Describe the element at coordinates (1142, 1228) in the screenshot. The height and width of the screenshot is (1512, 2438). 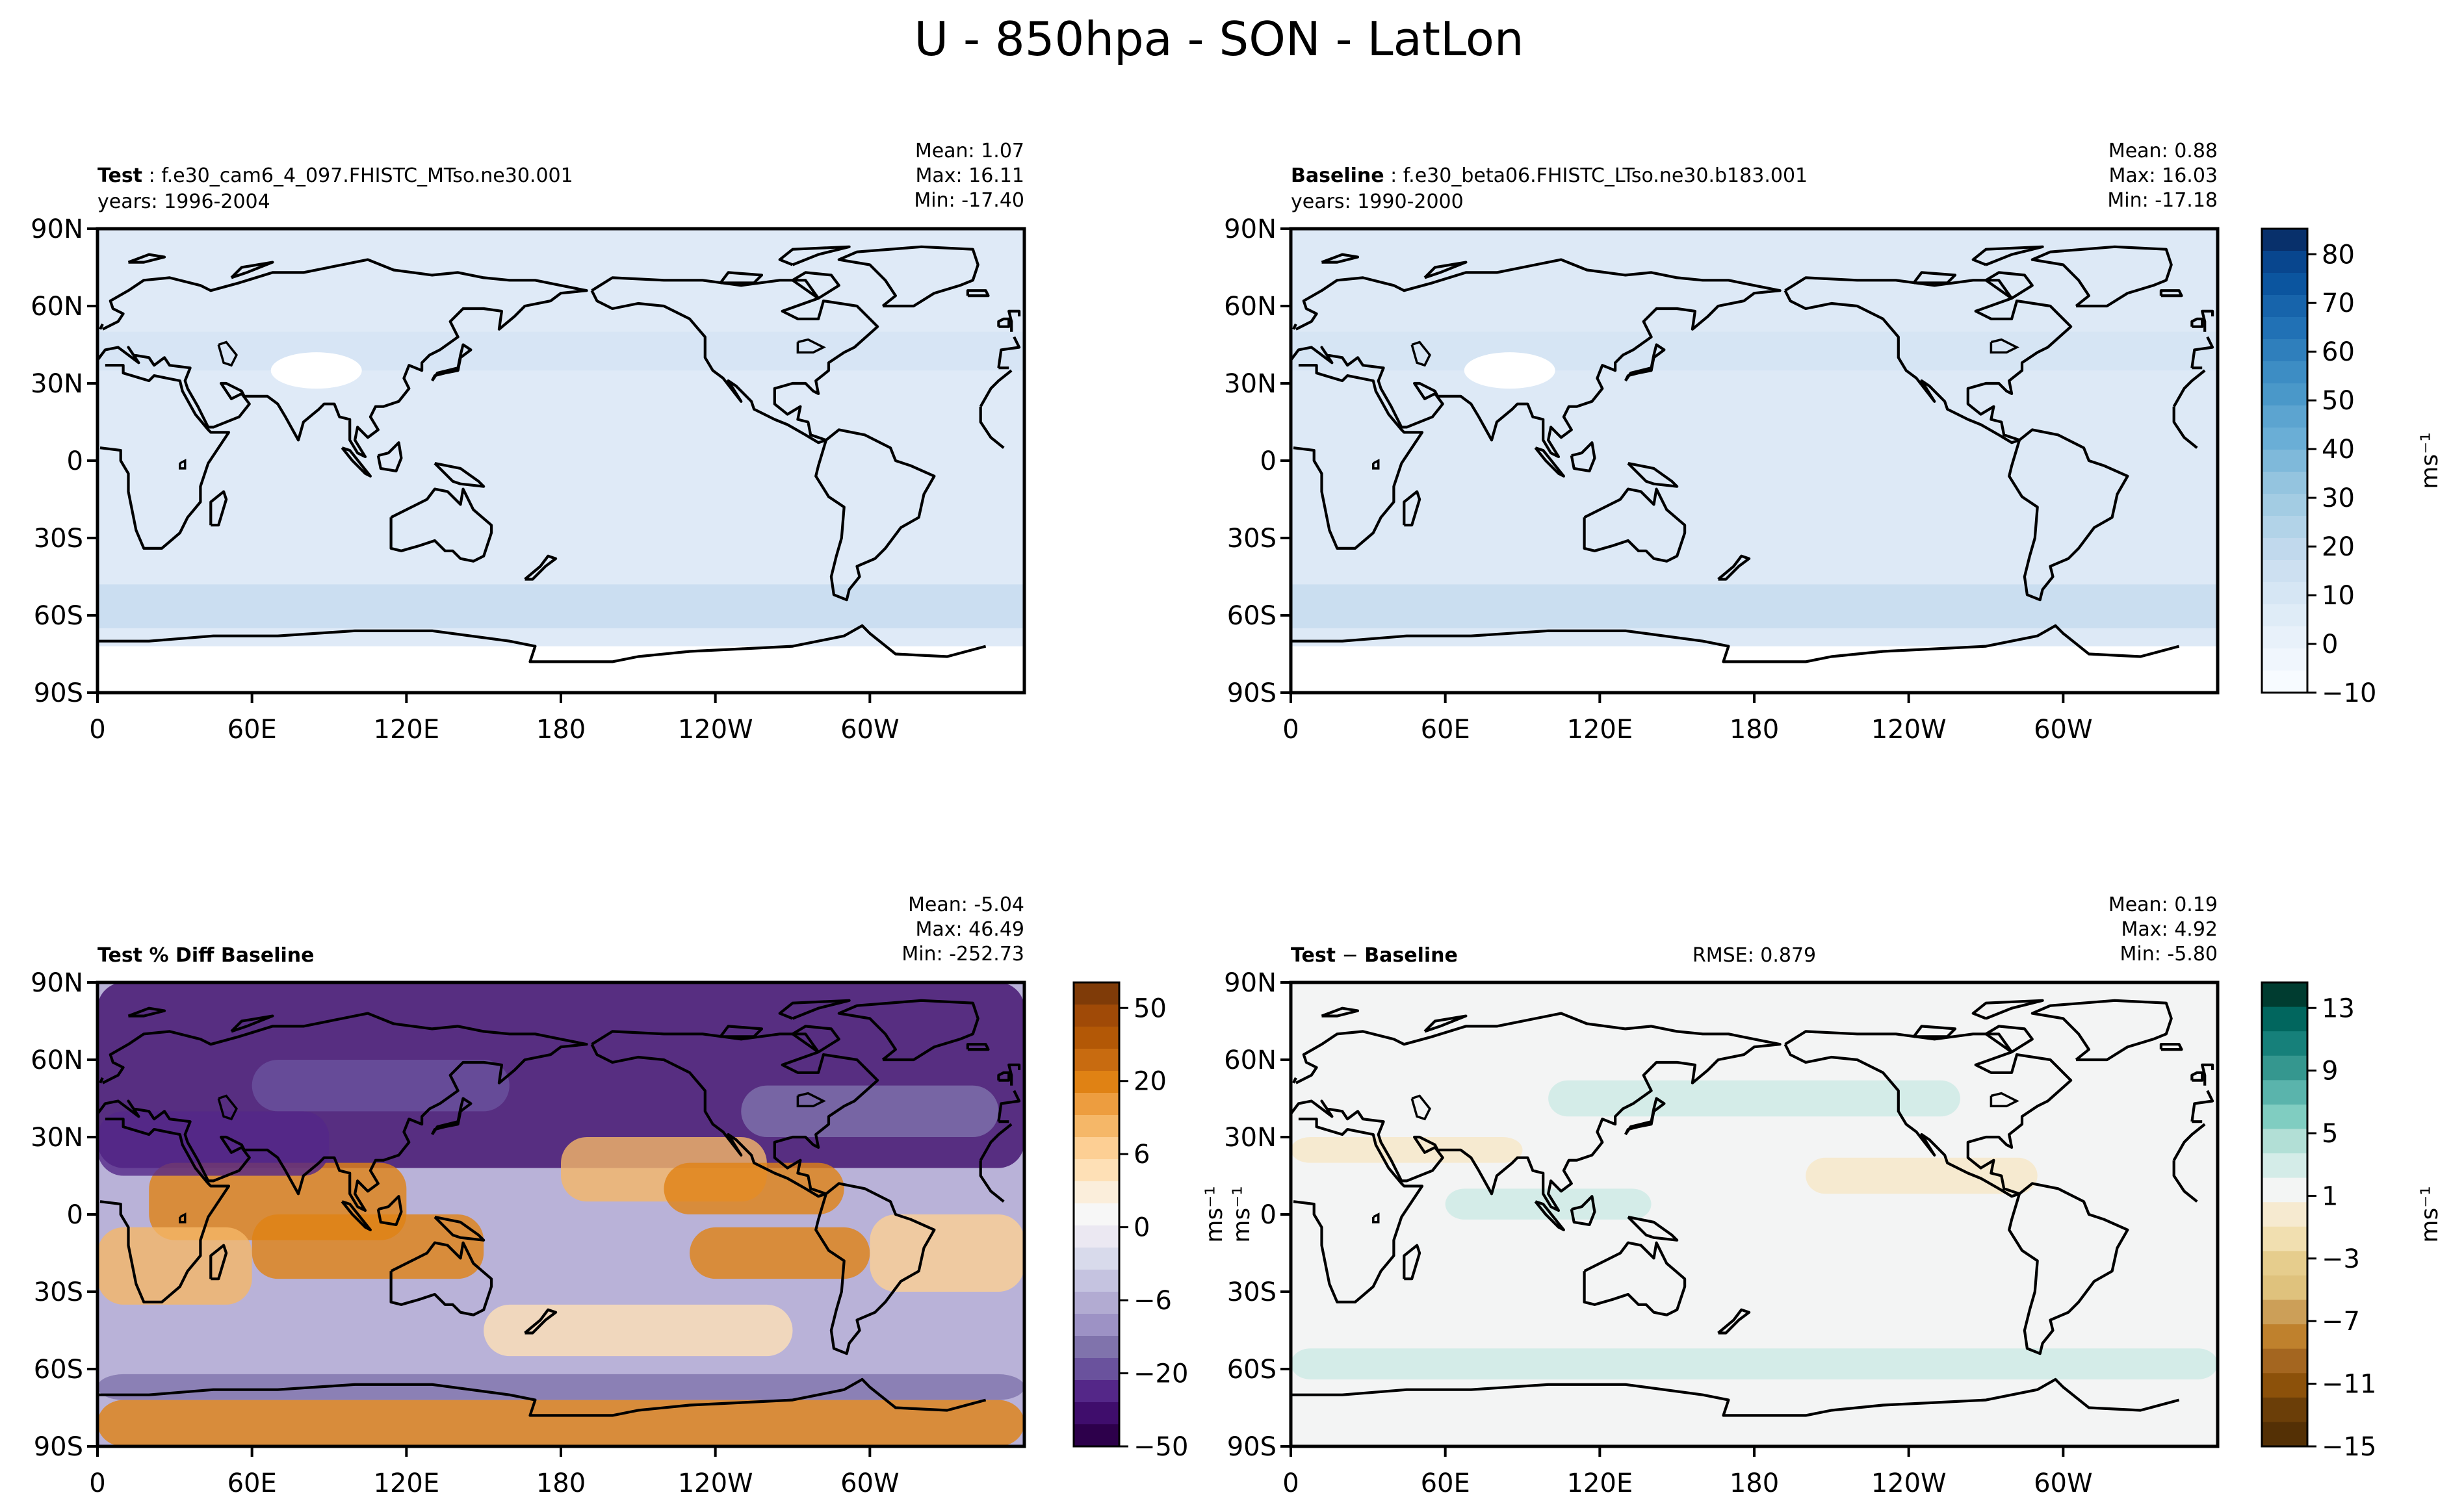
I see `colorbar-tick-label: 0` at that location.